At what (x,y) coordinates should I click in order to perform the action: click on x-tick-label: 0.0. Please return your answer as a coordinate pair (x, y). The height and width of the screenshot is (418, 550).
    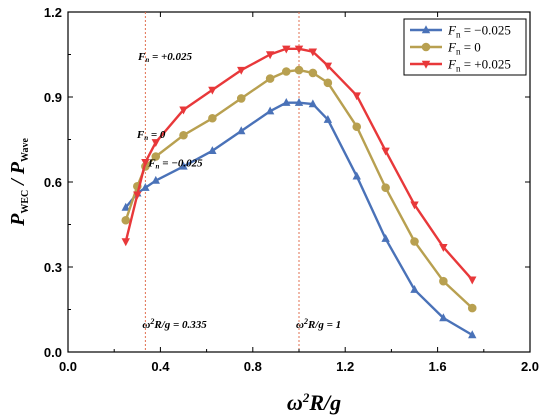
    Looking at the image, I should click on (68, 366).